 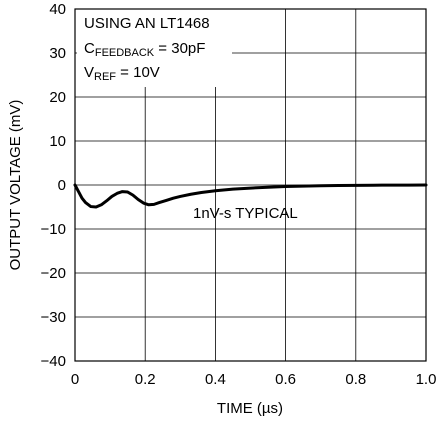 What do you see at coordinates (53, 185) in the screenshot?
I see `y-tick-labels: 40 30 20 10 0 −10 −20 −30 −40` at bounding box center [53, 185].